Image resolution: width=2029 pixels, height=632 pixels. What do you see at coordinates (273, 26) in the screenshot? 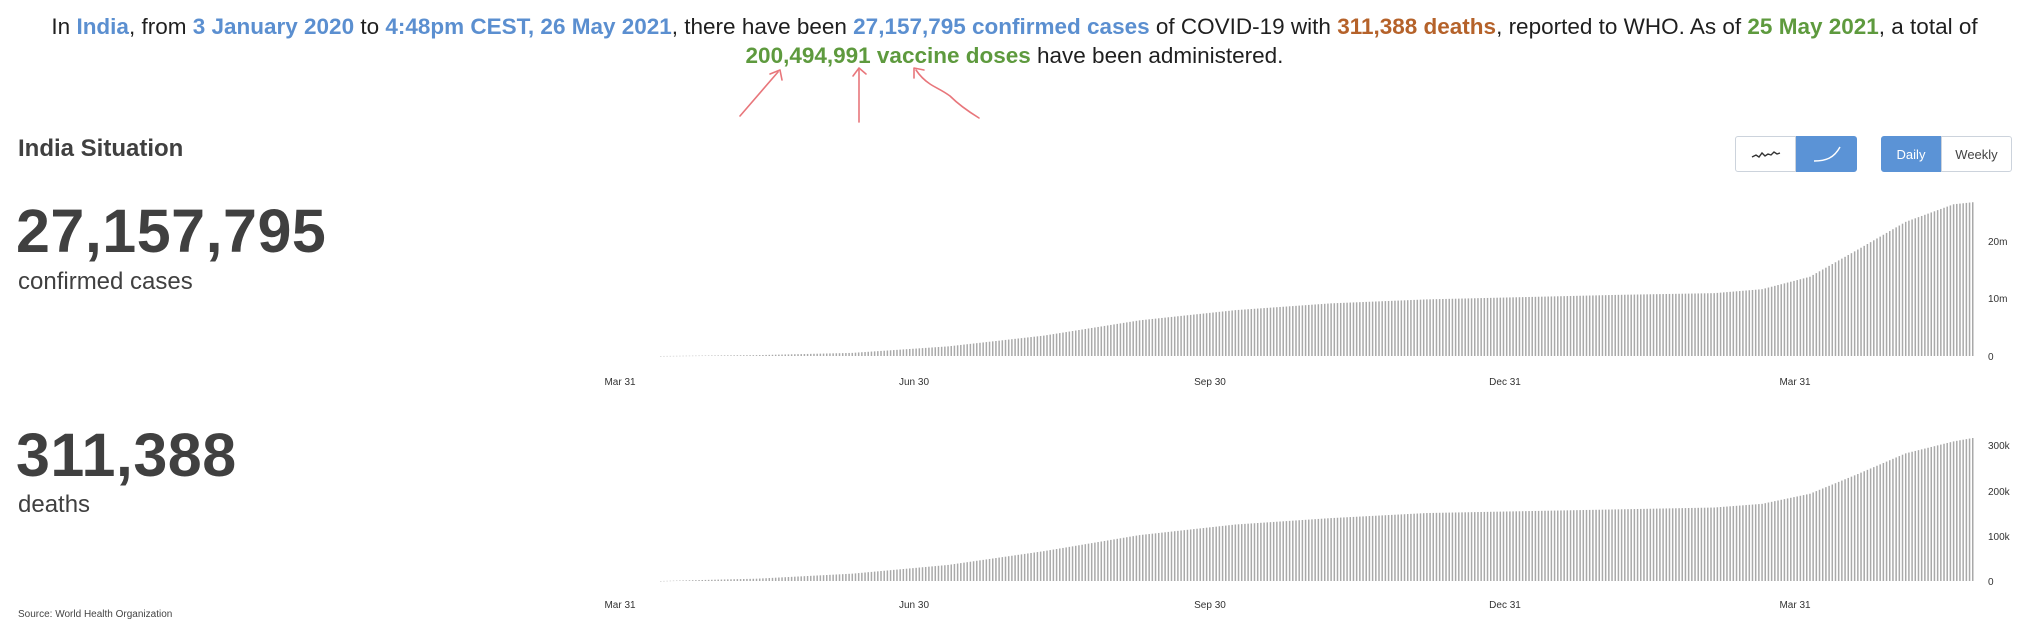
I see `start-date: 3 January 2020` at bounding box center [273, 26].